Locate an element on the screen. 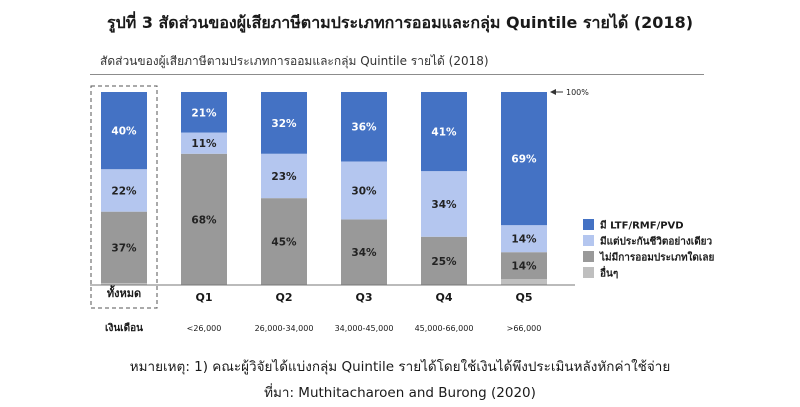 This screenshot has width=800, height=407. data-label: 11% is located at coordinates (204, 144).